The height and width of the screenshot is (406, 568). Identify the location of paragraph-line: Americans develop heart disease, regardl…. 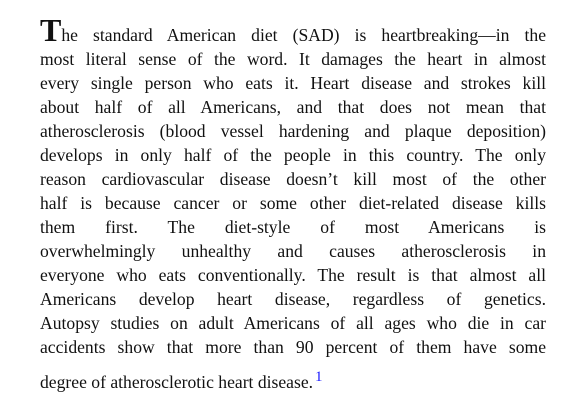
(293, 299).